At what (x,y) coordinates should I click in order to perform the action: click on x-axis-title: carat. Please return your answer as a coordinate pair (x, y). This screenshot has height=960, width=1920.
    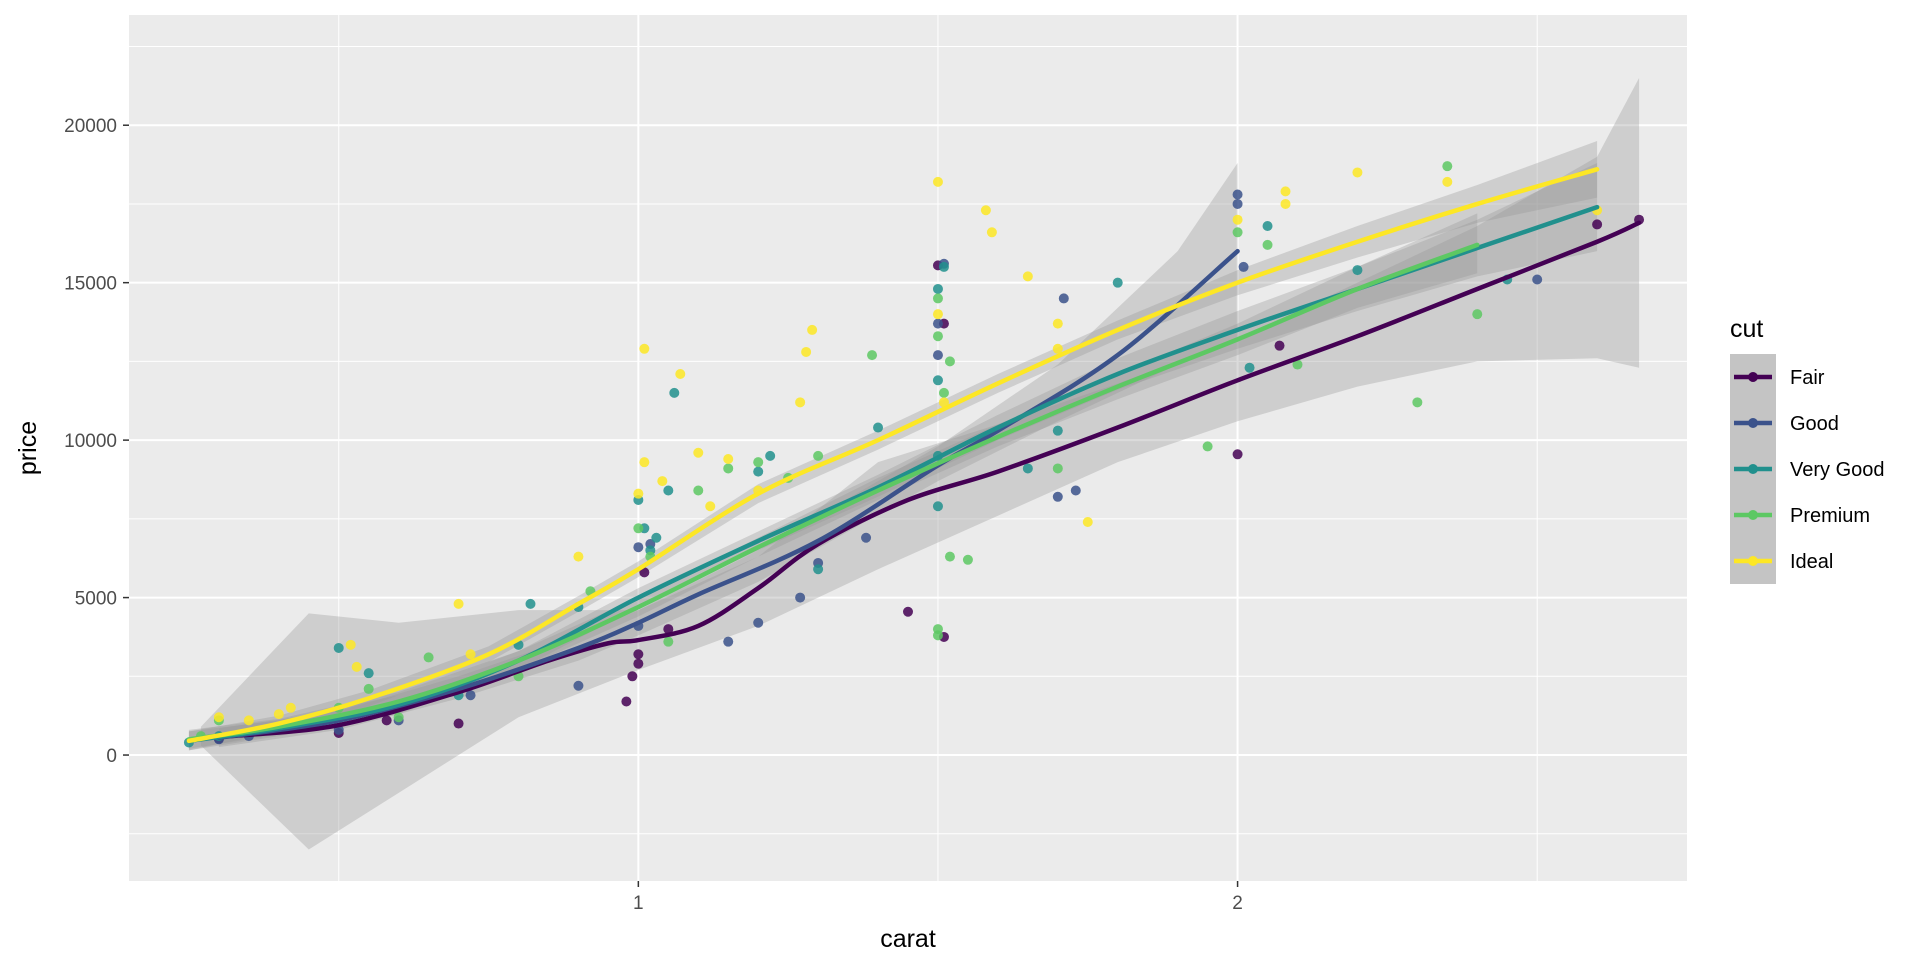
    Looking at the image, I should click on (908, 939).